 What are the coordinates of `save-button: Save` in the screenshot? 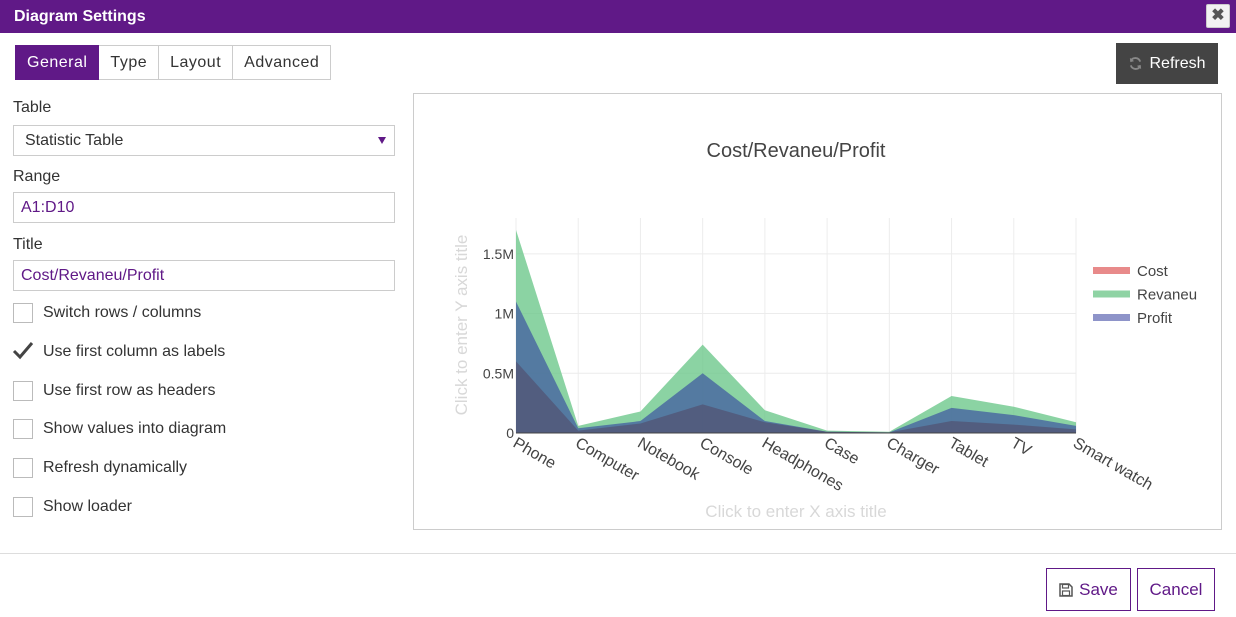 It's located at (1088, 589).